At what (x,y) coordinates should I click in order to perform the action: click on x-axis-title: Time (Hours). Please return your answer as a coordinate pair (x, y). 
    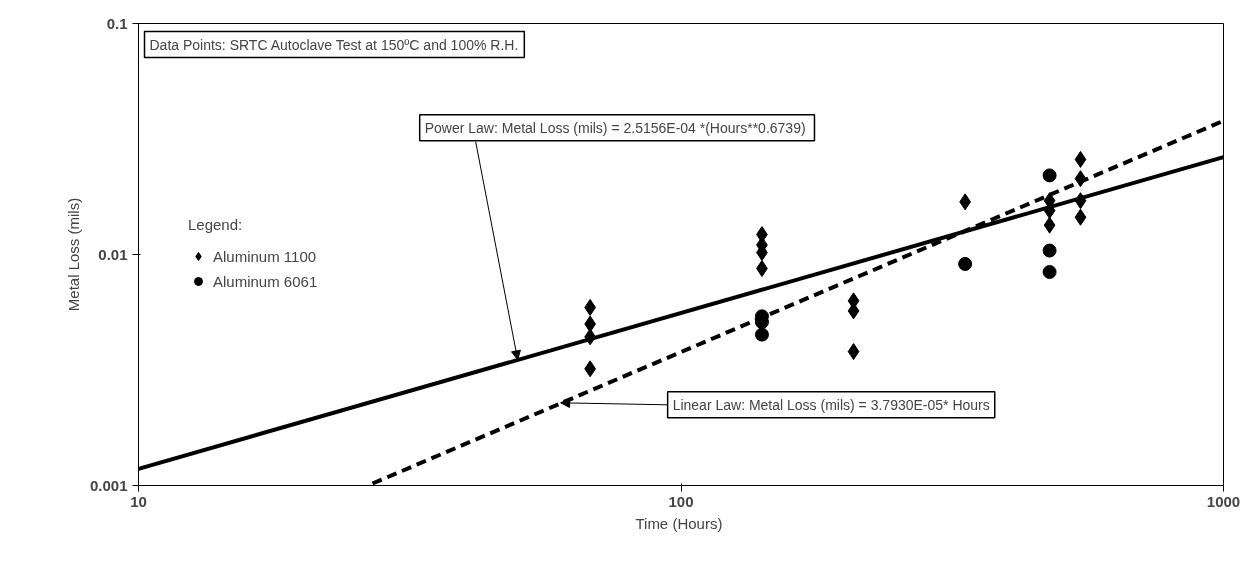
    Looking at the image, I should click on (679, 523).